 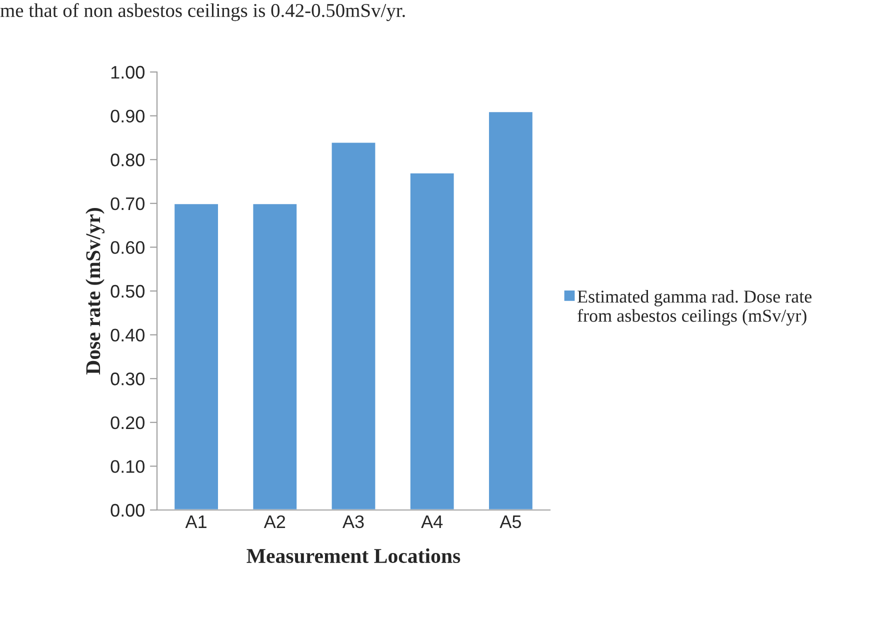 What do you see at coordinates (275, 521) in the screenshot?
I see `x-tick-label: A2` at bounding box center [275, 521].